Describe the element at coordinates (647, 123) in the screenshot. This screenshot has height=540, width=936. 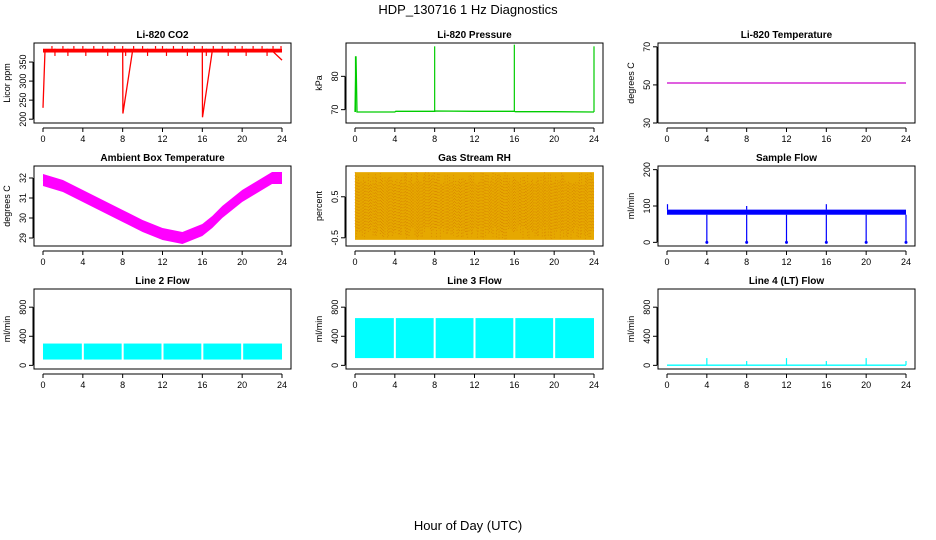
I see `y-tick-label: 30` at that location.